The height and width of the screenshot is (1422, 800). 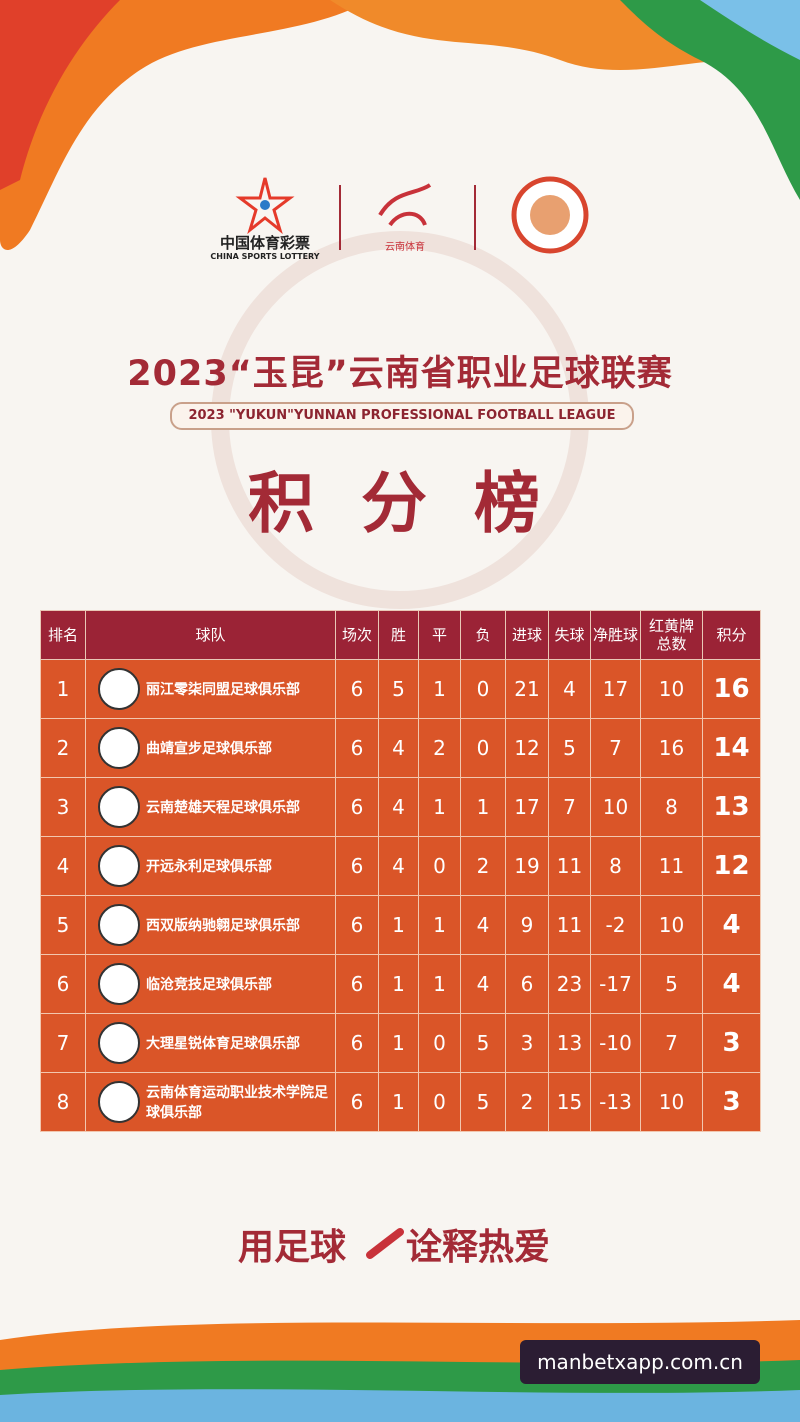 I want to click on team-cell: 曲靖宣步足球俱乐部, so click(x=210, y=748).